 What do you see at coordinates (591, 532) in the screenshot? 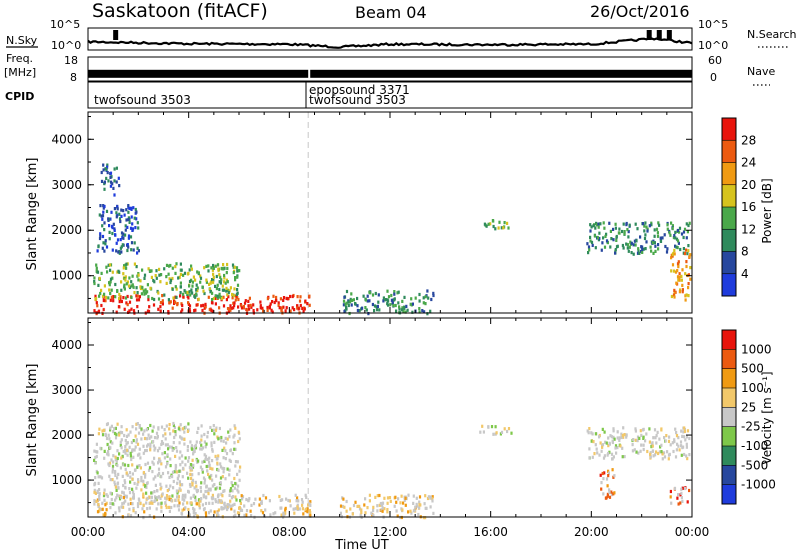
I see `xtick-label: 20:00` at bounding box center [591, 532].